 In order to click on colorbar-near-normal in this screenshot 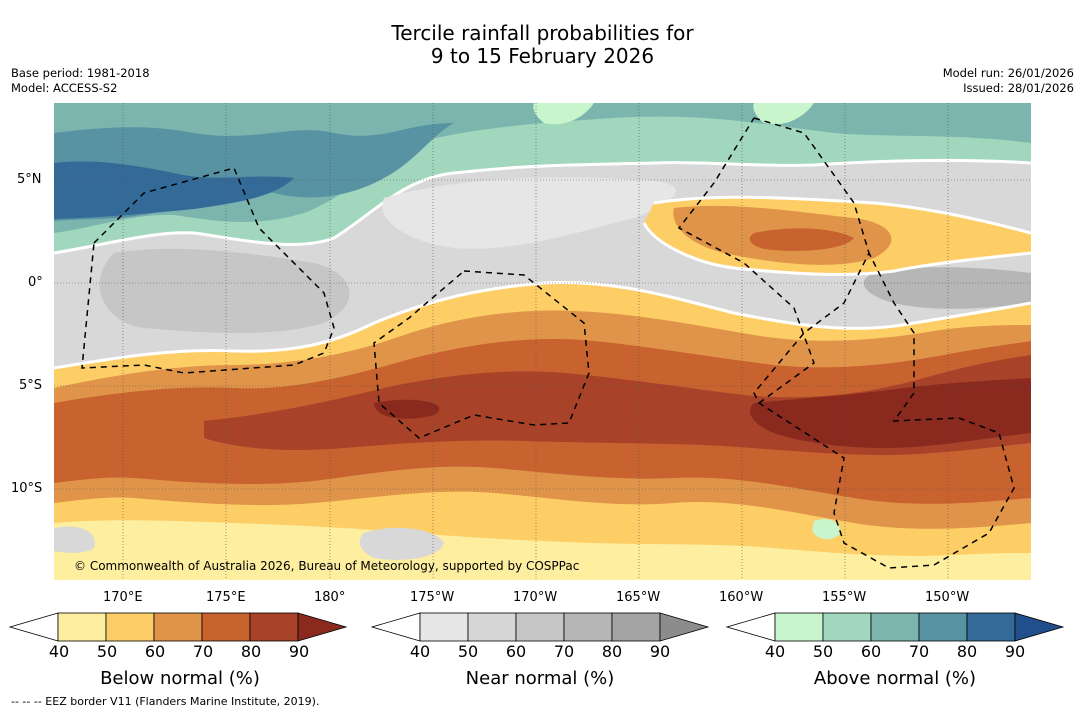, I will do `click(540, 627)`.